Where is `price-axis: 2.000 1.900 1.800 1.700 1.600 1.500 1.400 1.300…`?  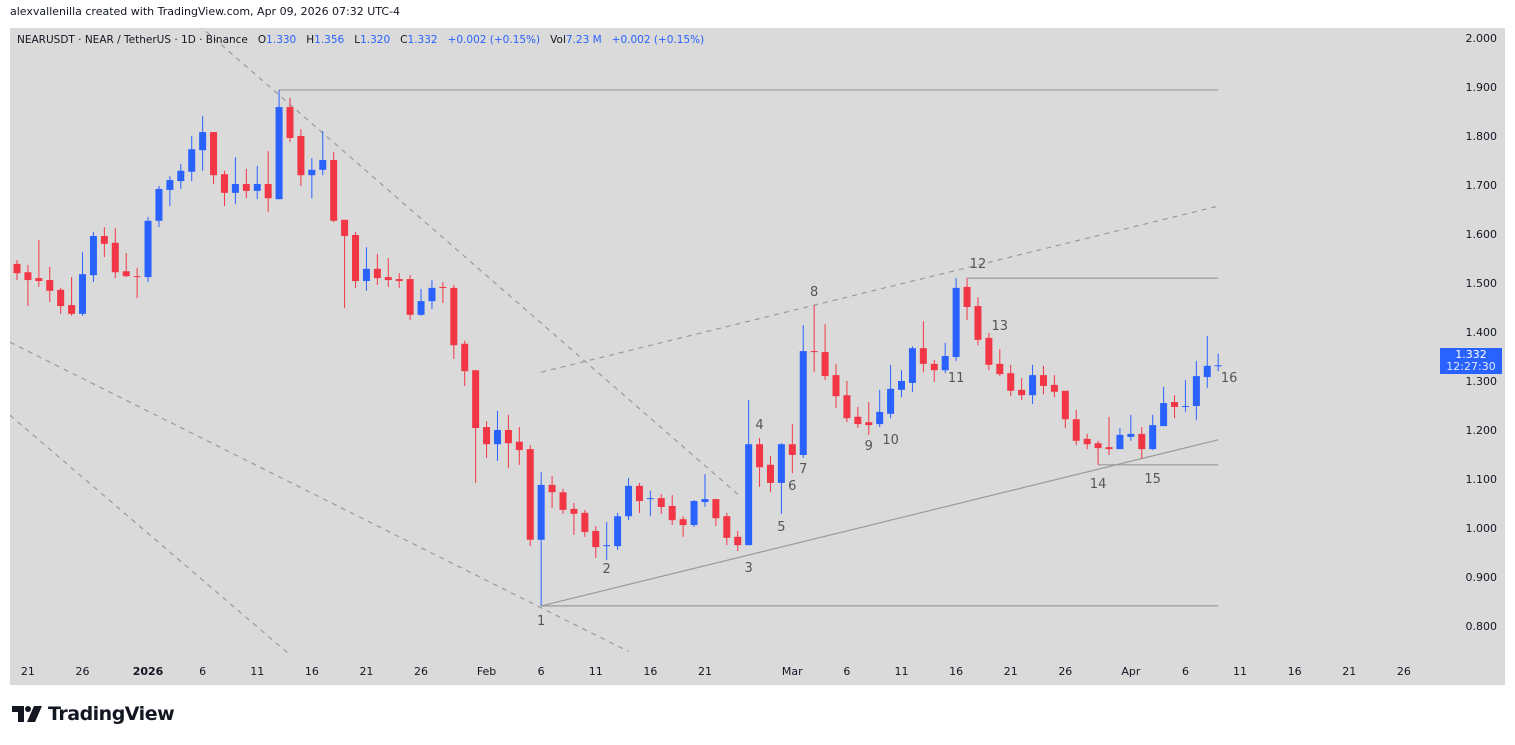
price-axis: 2.000 1.900 1.800 1.700 1.600 1.500 1.400 1.300… is located at coordinates (1482, 332).